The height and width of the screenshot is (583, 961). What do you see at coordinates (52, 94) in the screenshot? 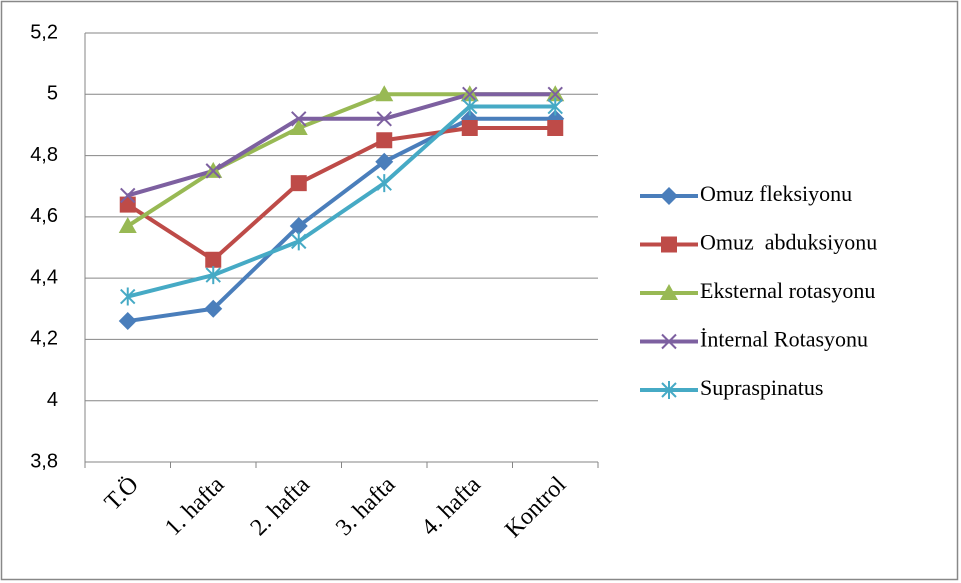
I see `y-tick-label: 5` at bounding box center [52, 94].